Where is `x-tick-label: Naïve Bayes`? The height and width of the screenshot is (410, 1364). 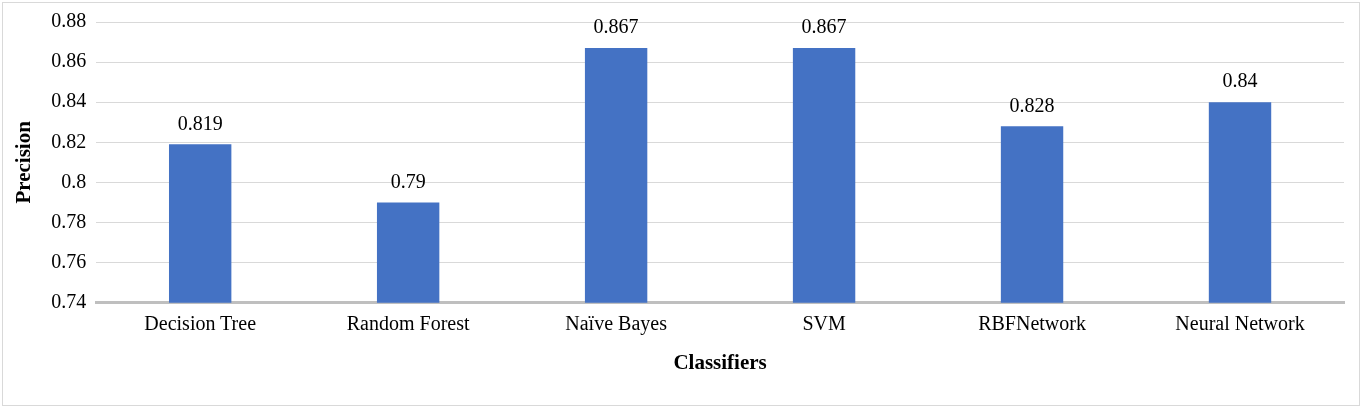
x-tick-label: Naïve Bayes is located at coordinates (616, 324).